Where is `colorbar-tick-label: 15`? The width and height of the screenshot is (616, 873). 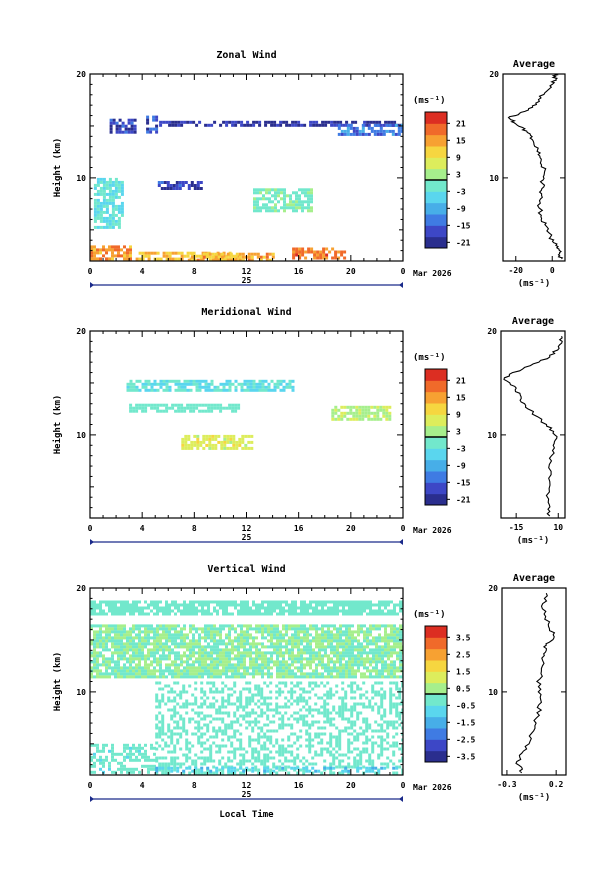
colorbar-tick-label: 15 is located at coordinates (461, 397).